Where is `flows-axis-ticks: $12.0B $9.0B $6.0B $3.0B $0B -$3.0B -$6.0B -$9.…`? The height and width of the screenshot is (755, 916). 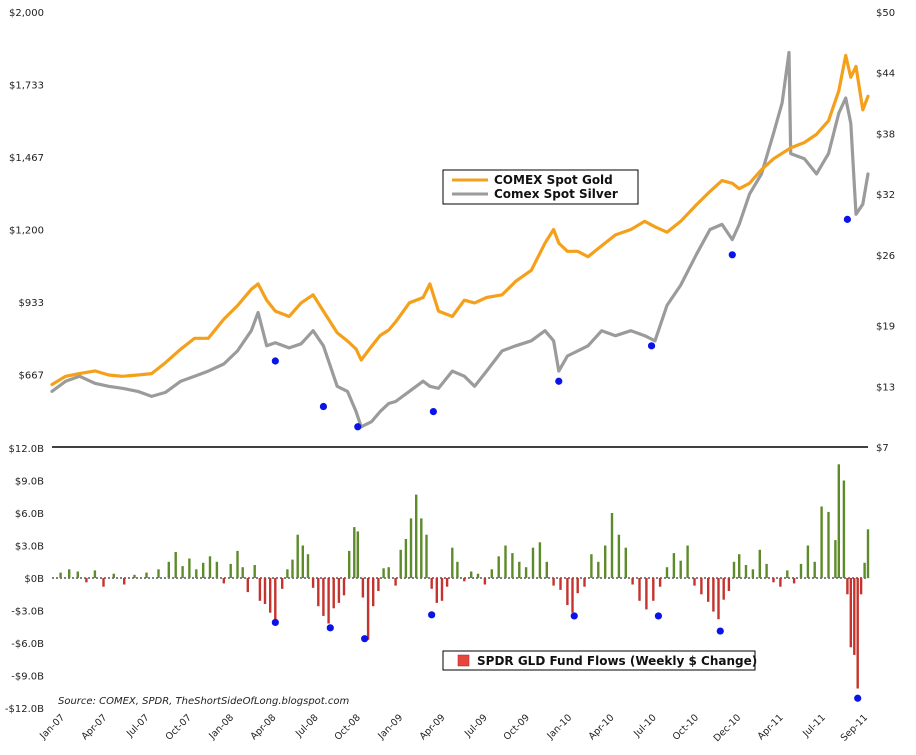 flows-axis-ticks: $12.0B $9.0B $6.0B $3.0B $0B -$3.0B -$6.0B -$9.… is located at coordinates (24, 579).